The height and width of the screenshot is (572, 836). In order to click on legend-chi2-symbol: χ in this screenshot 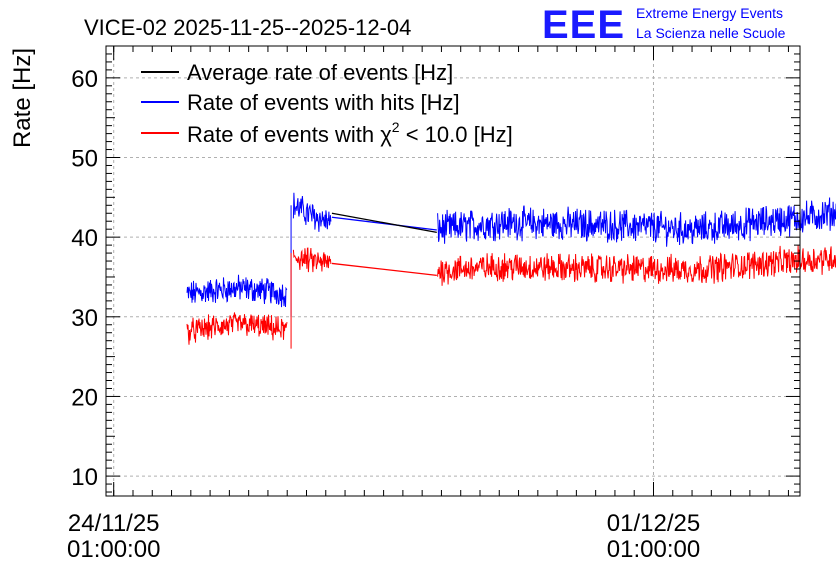, I will do `click(386, 134)`.